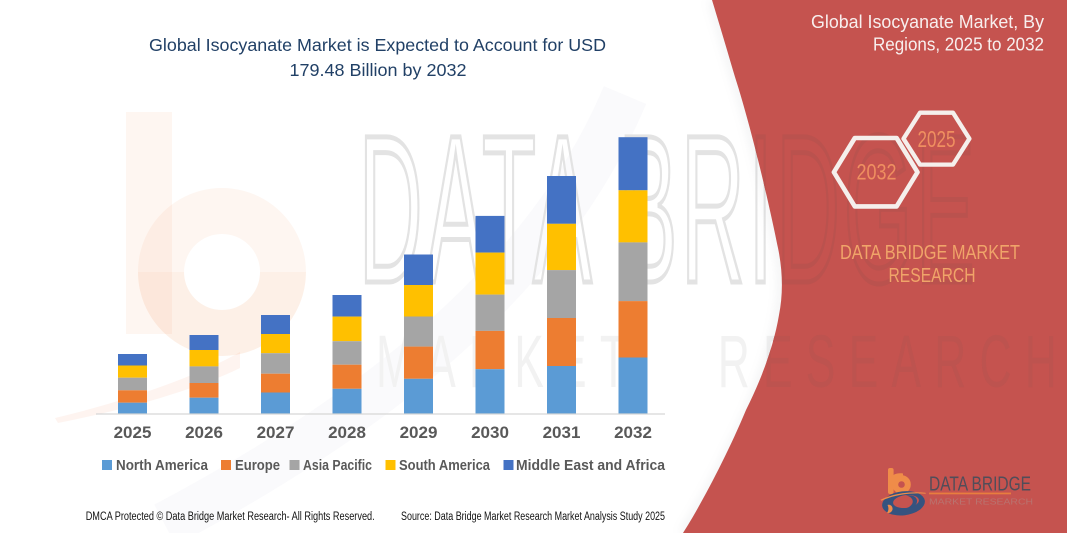 Image resolution: width=1067 pixels, height=533 pixels. I want to click on svg-text: 2031, so click(562, 432).